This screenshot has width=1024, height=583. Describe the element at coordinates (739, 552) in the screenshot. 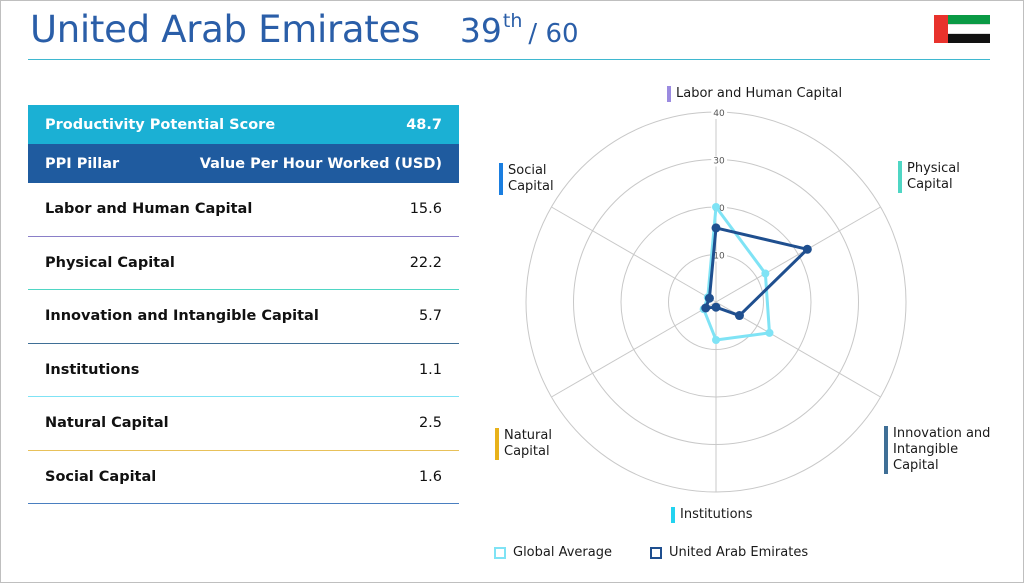

I see `legend-label-uae: United Arab Emirates` at that location.